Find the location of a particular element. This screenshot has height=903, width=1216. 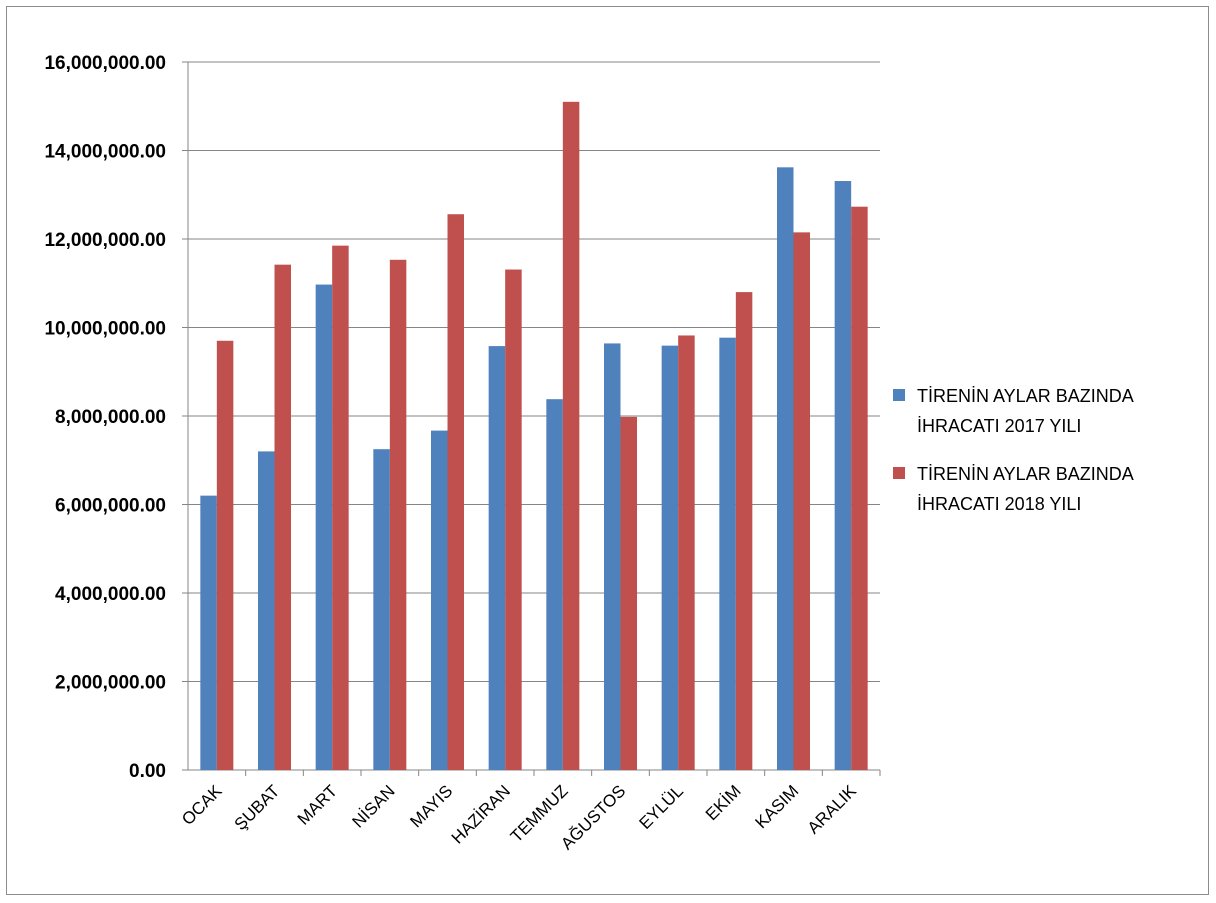

bar-2017-mart is located at coordinates (324, 527).